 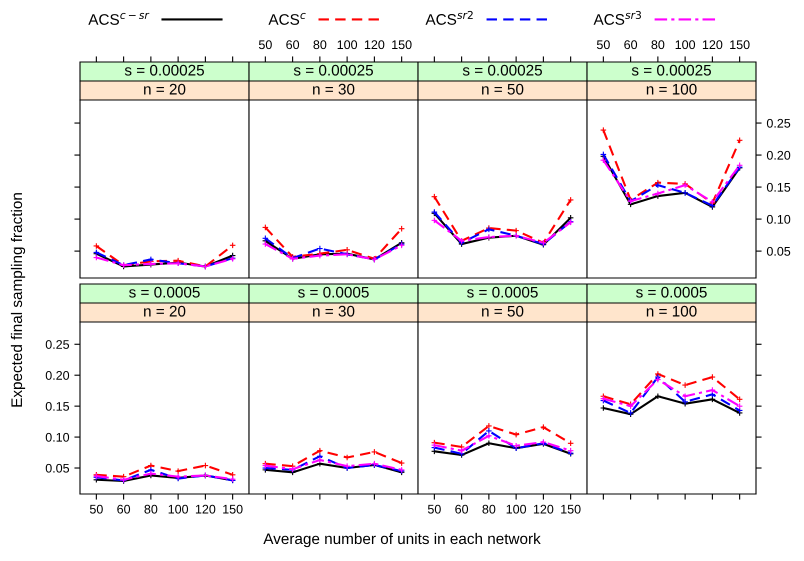 I want to click on legend-label: ACS$^{c−sr}$, so click(x=119, y=18).